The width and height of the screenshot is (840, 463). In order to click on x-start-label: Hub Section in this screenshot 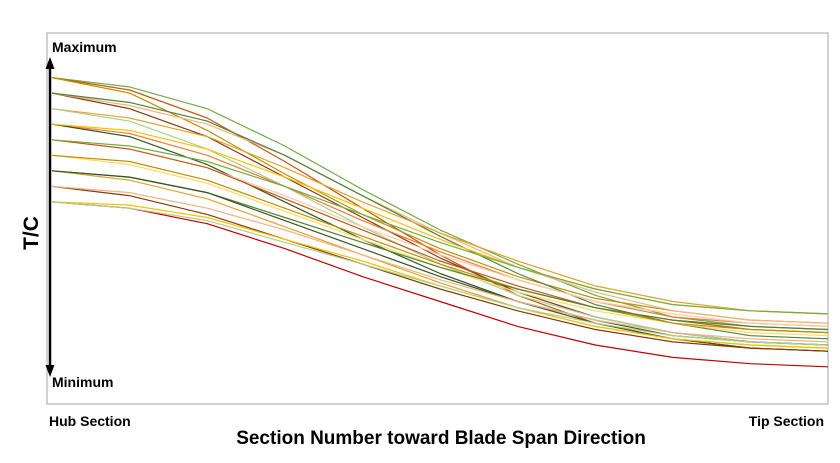, I will do `click(90, 421)`.